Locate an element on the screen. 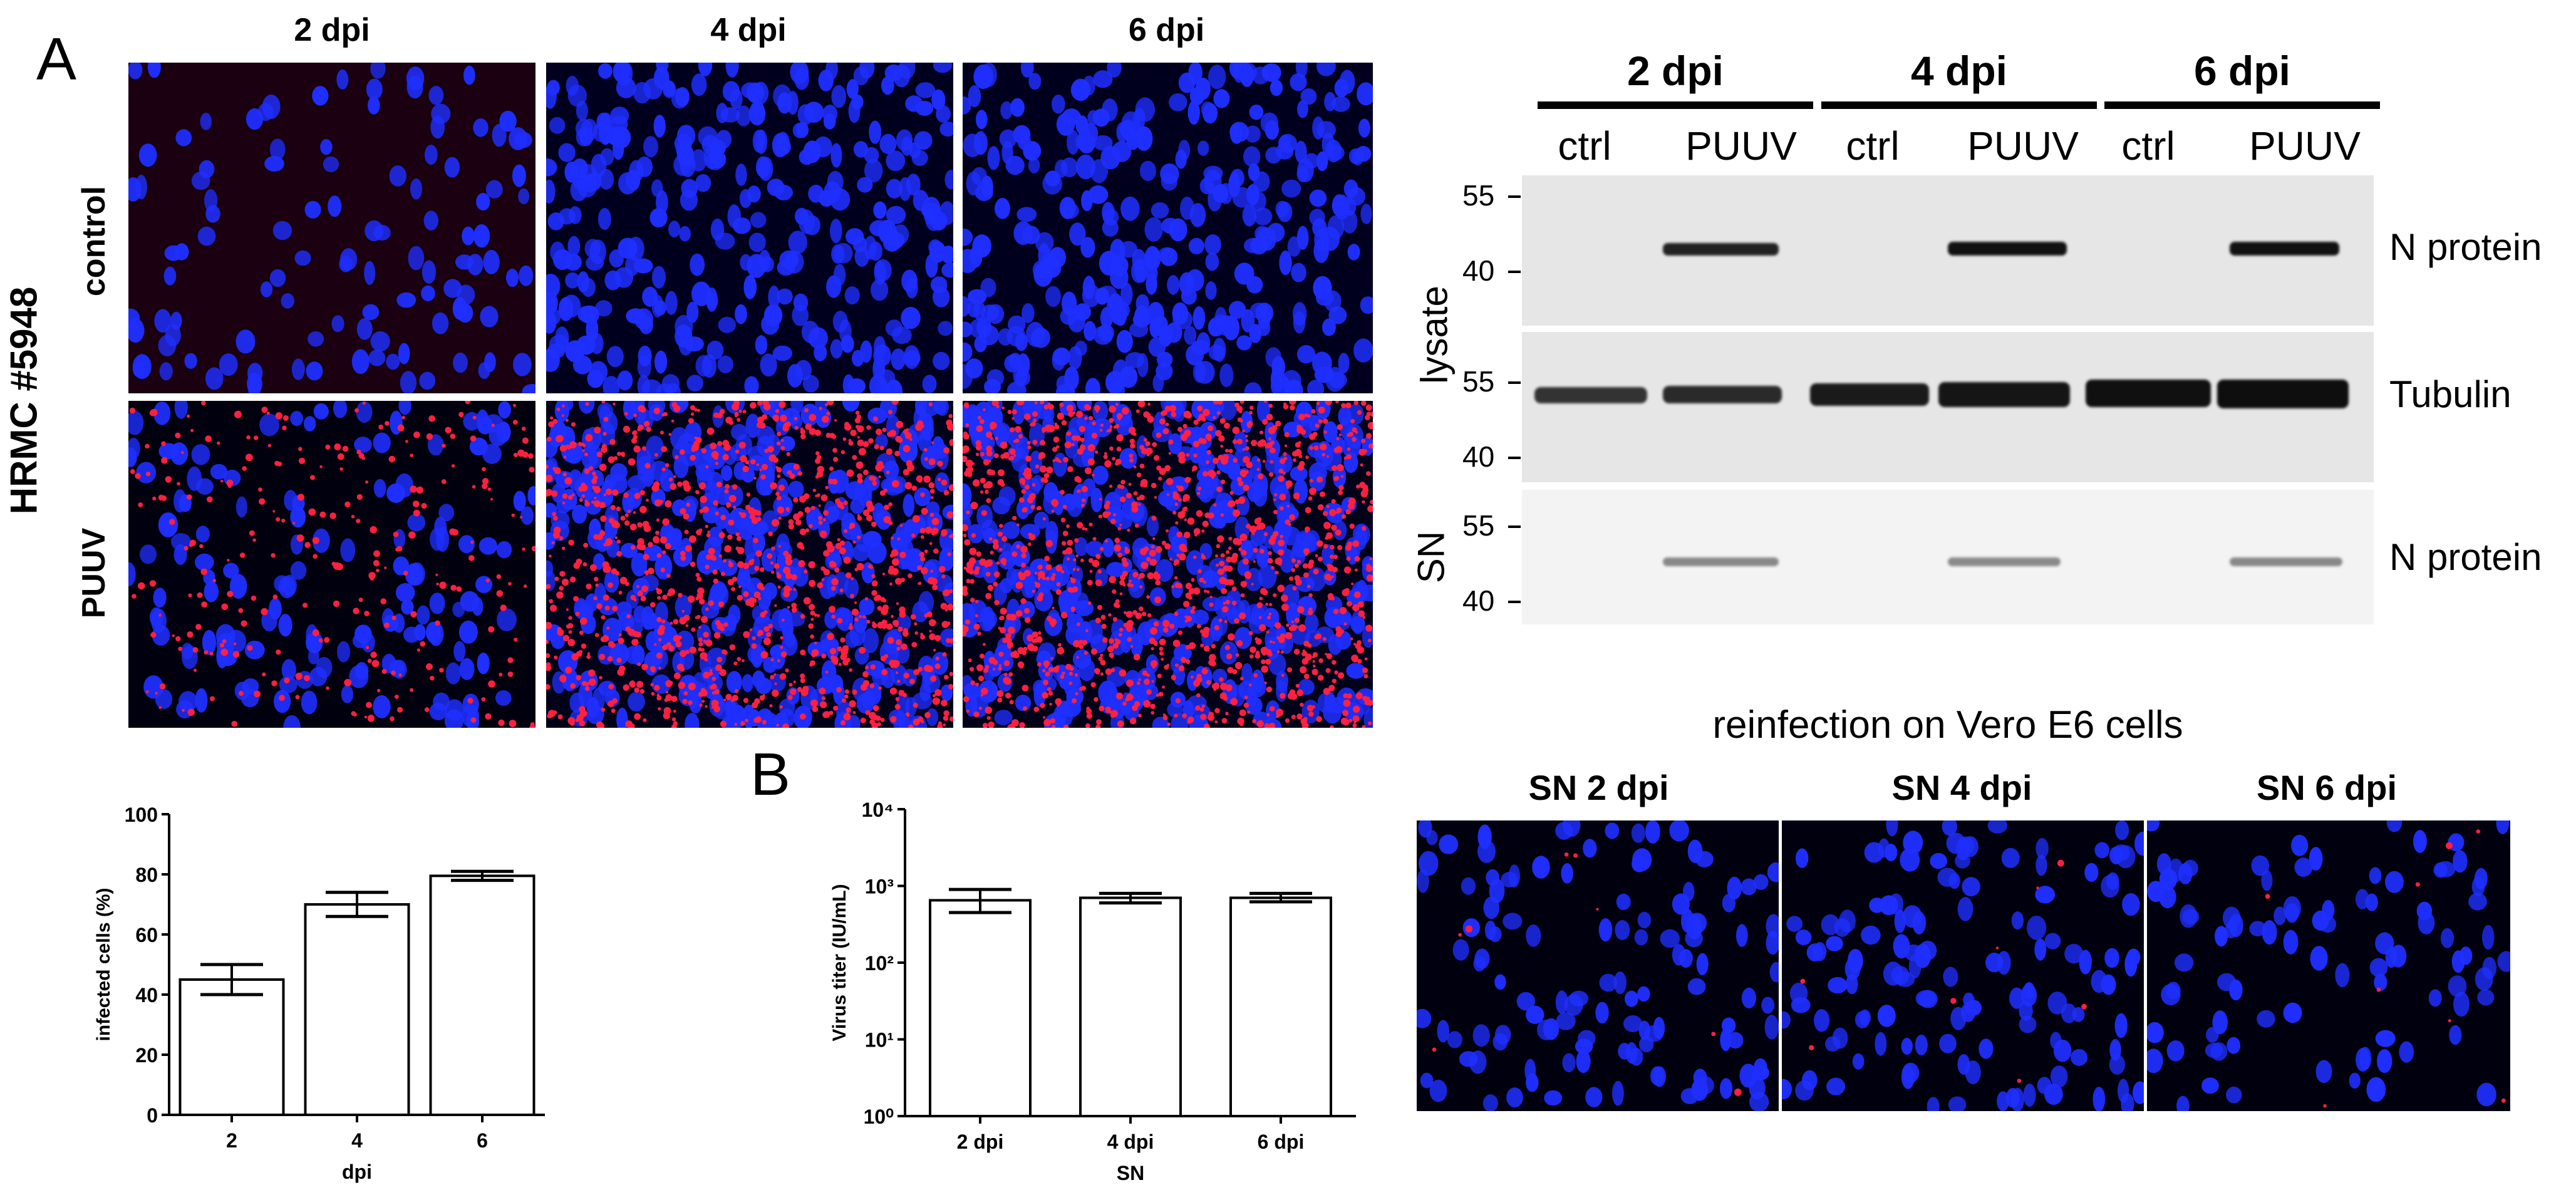 Image resolution: width=2576 pixels, height=1185 pixels. if-col-title-2dpi: 2 dpi is located at coordinates (332, 30).